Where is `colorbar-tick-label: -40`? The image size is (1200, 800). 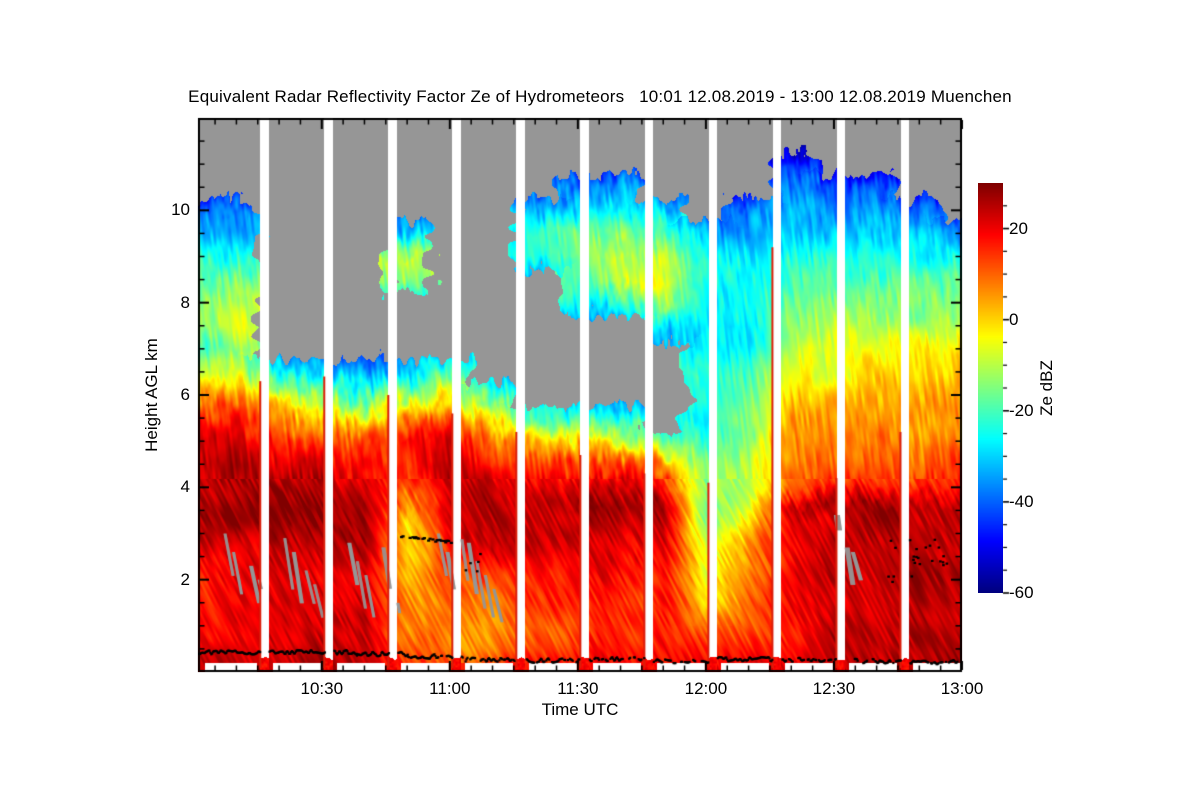 colorbar-tick-label: -40 is located at coordinates (1021, 501).